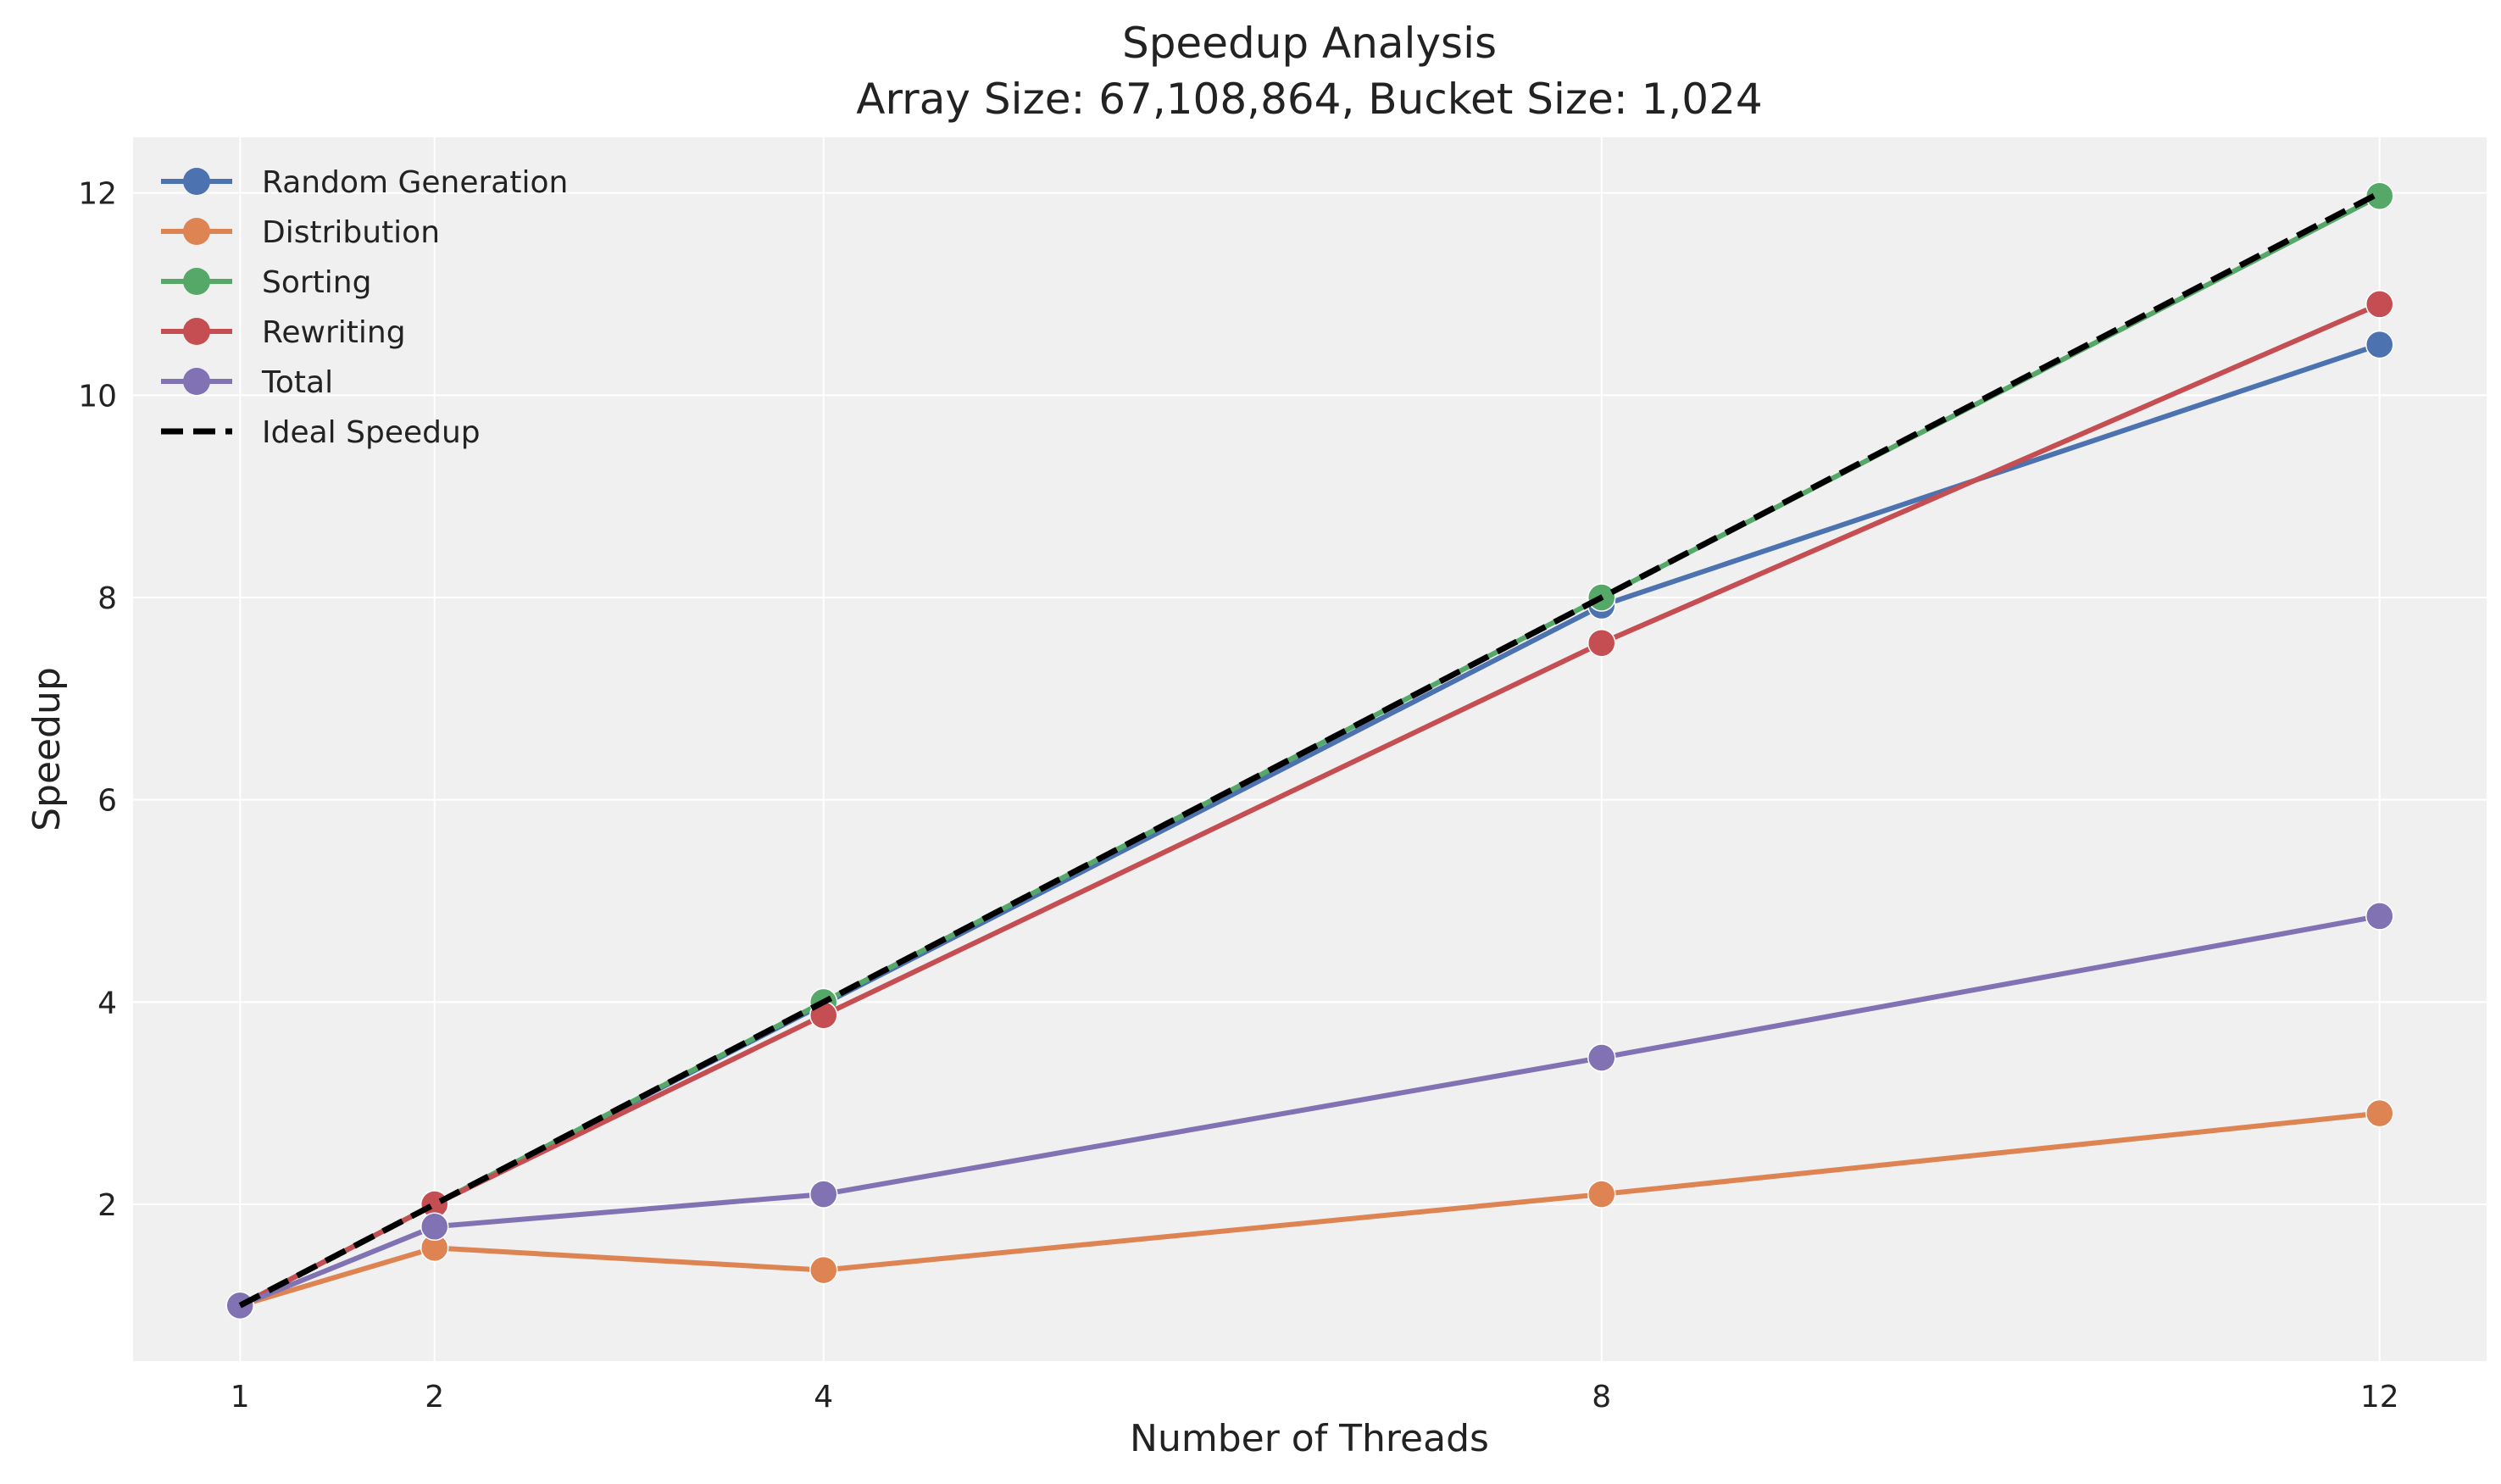 The width and height of the screenshot is (2501, 1484). Describe the element at coordinates (97, 397) in the screenshot. I see `y-tick-label: 10` at that location.